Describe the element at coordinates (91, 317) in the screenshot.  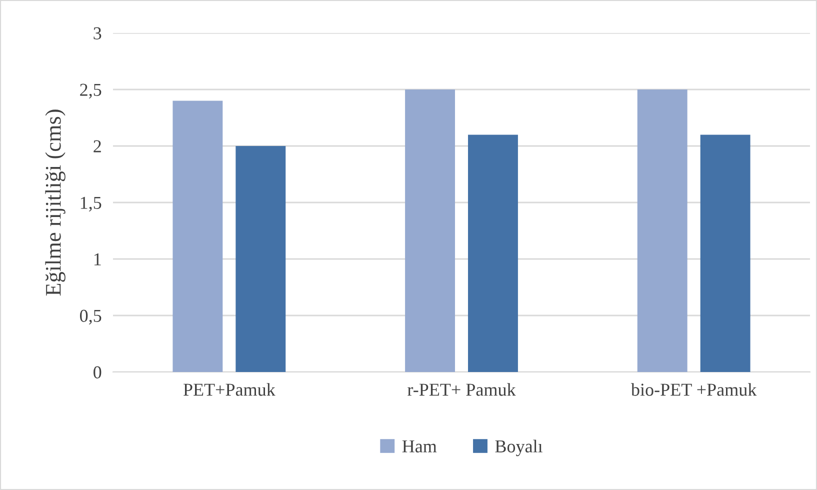
I see `y-tick-label: 0,5` at that location.